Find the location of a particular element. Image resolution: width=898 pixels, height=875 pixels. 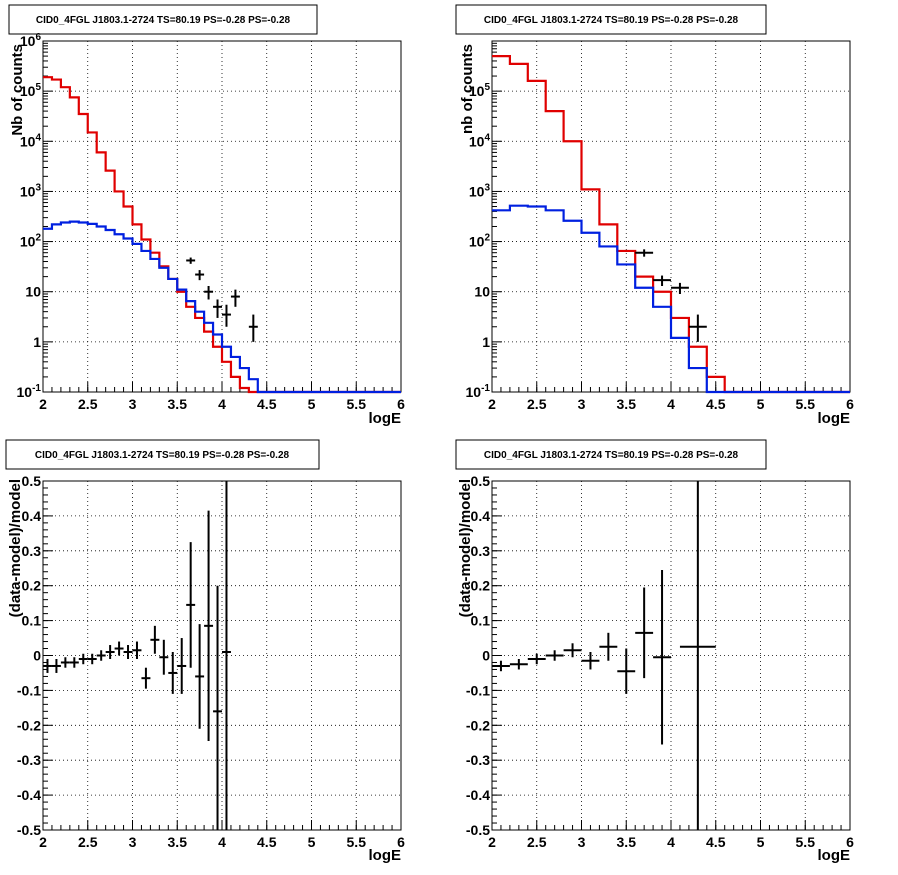

y-tick-label: 0.1 is located at coordinates (32, 621).